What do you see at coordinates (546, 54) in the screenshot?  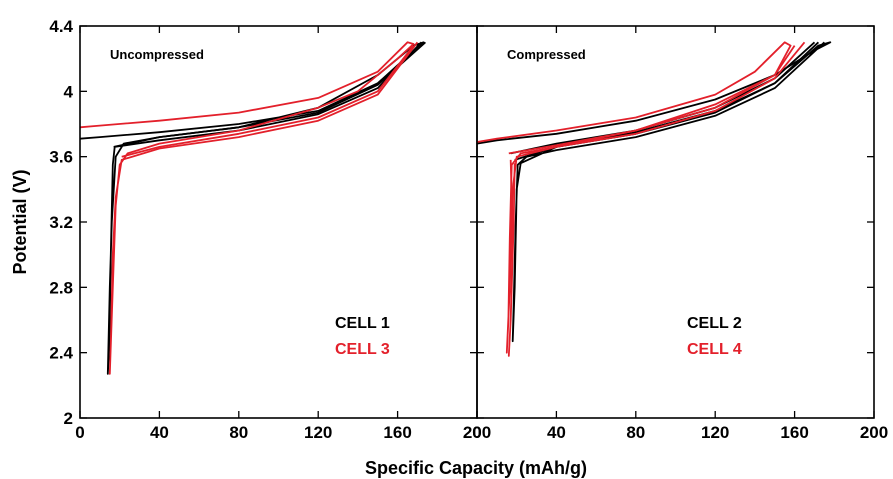 I see `panel-title: Compressed` at bounding box center [546, 54].